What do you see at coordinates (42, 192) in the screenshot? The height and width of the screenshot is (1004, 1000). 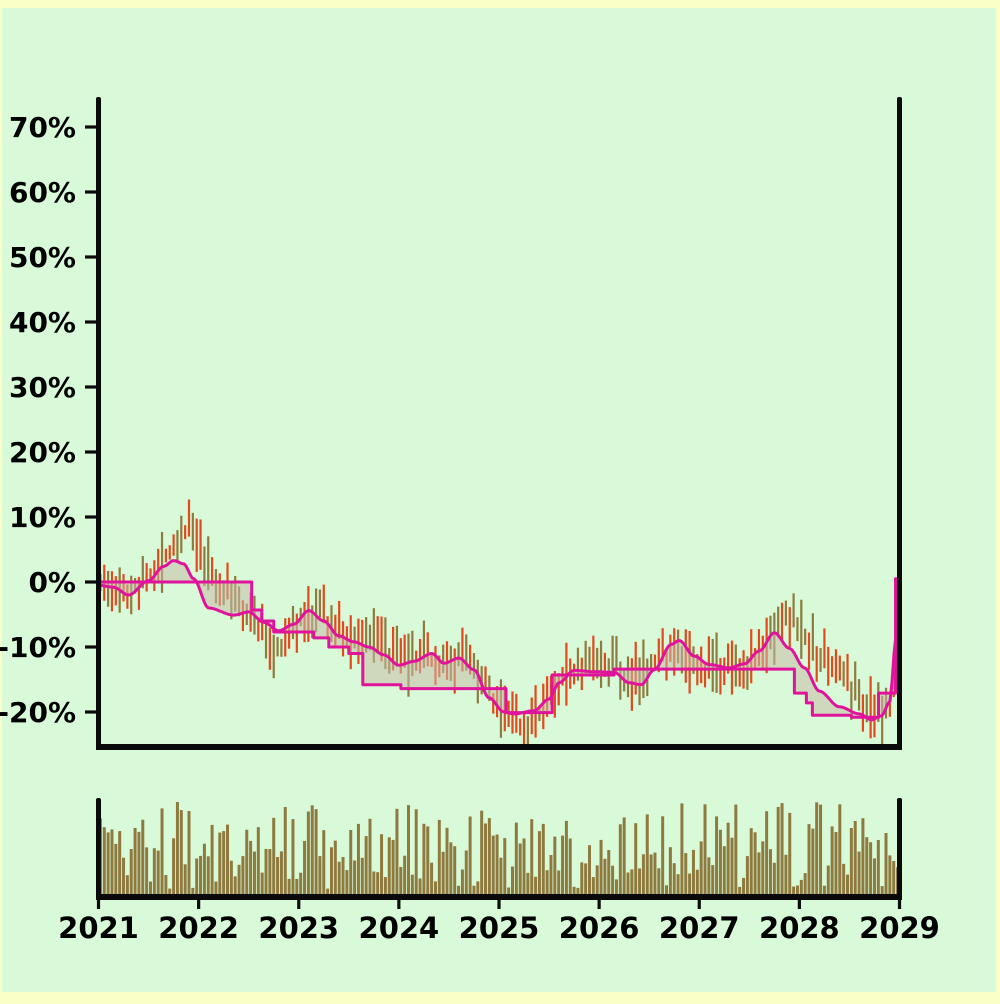 I see `y-tick-label: 60%` at bounding box center [42, 192].